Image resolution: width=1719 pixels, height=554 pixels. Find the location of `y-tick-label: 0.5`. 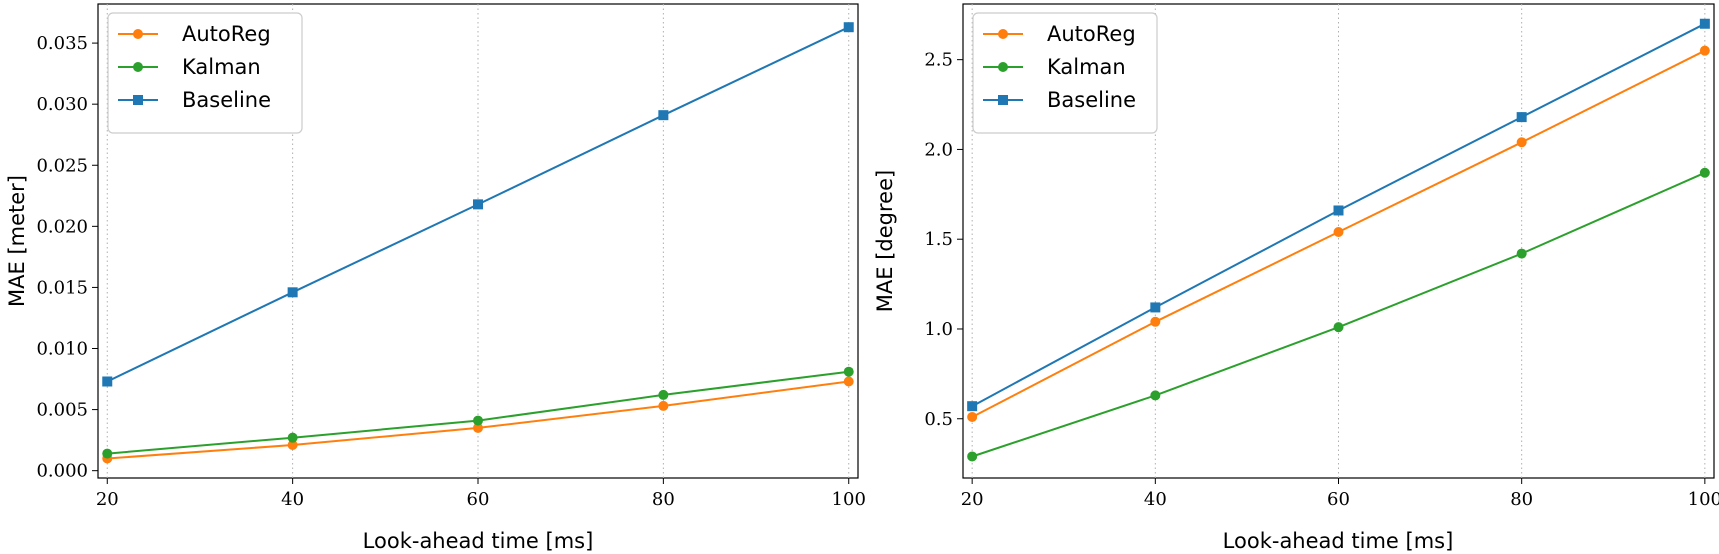

y-tick-label: 0.5 is located at coordinates (938, 419).